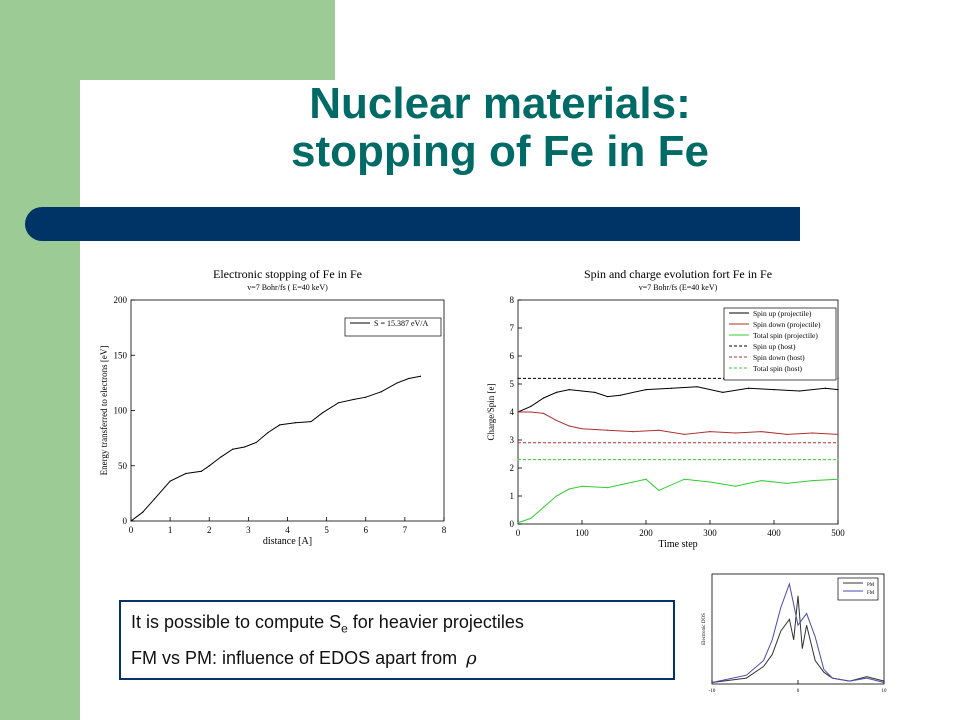 This screenshot has width=960, height=720. Describe the element at coordinates (778, 368) in the screenshot. I see `legend-label: Total spin (host)` at that location.